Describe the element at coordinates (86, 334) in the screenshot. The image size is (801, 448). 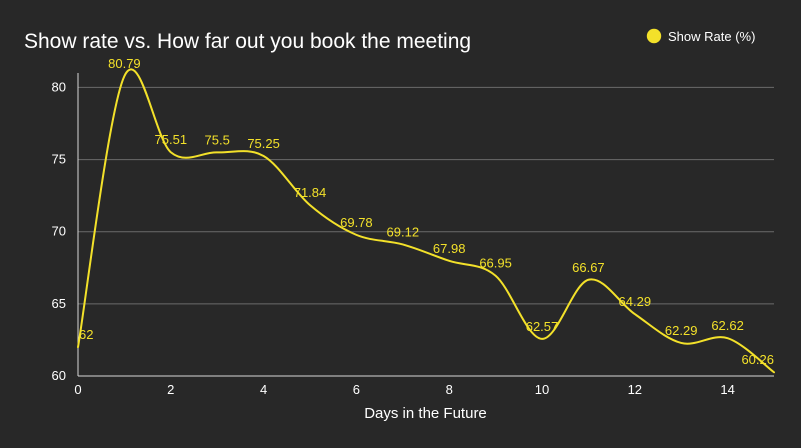
I see `data-label-0: 62` at that location.